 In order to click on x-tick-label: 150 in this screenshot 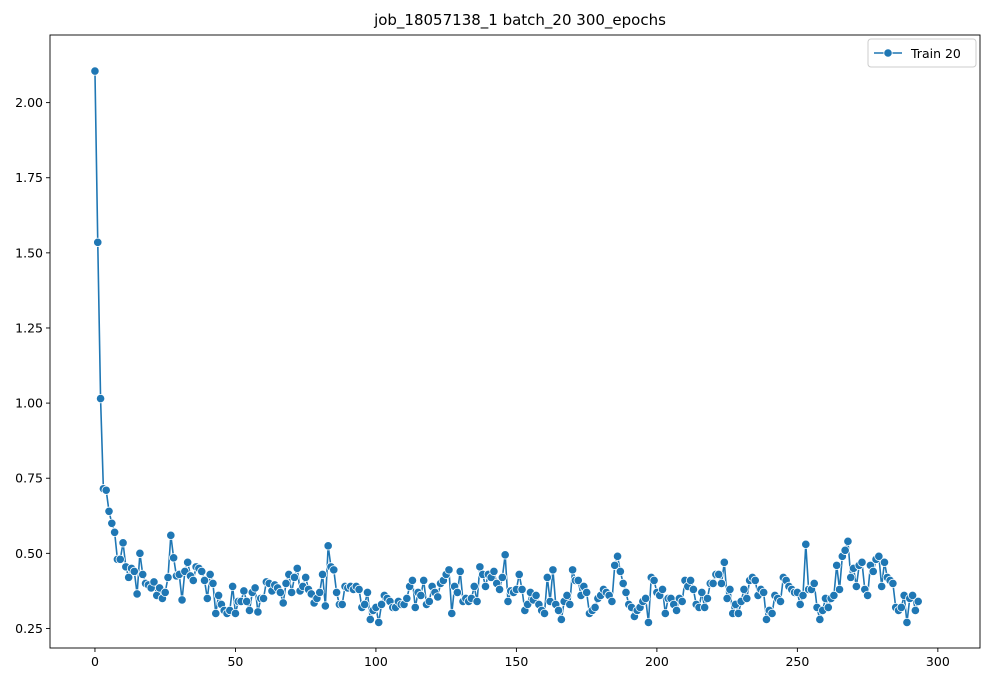, I will do `click(516, 661)`.